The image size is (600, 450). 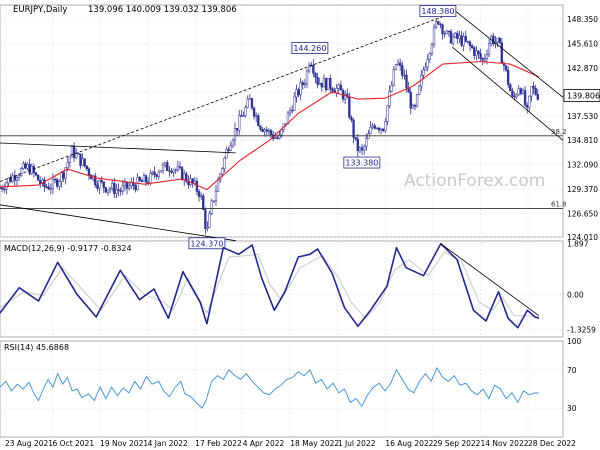 I want to click on price-label-text: 148.380, so click(x=437, y=11).